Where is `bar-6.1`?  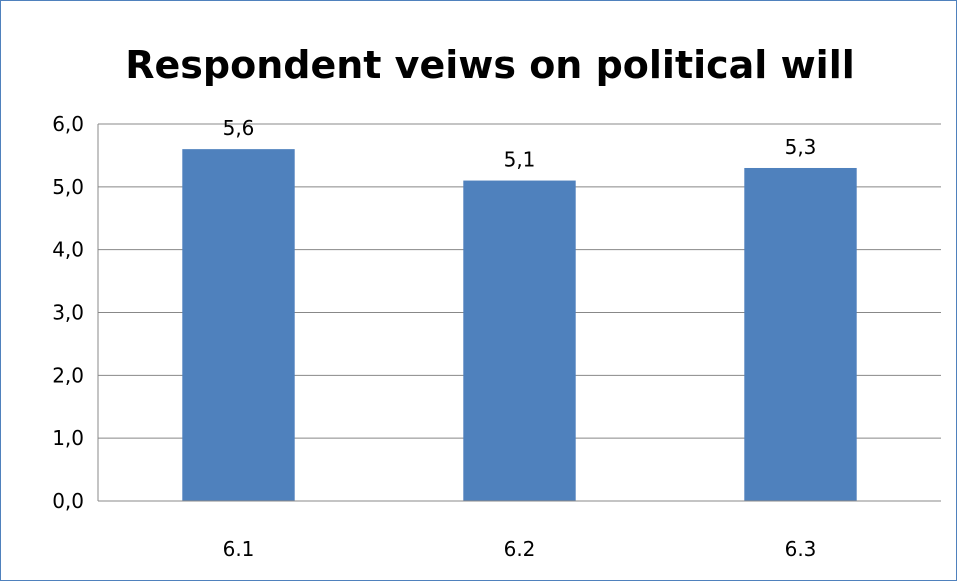 bar-6.1 is located at coordinates (238, 325).